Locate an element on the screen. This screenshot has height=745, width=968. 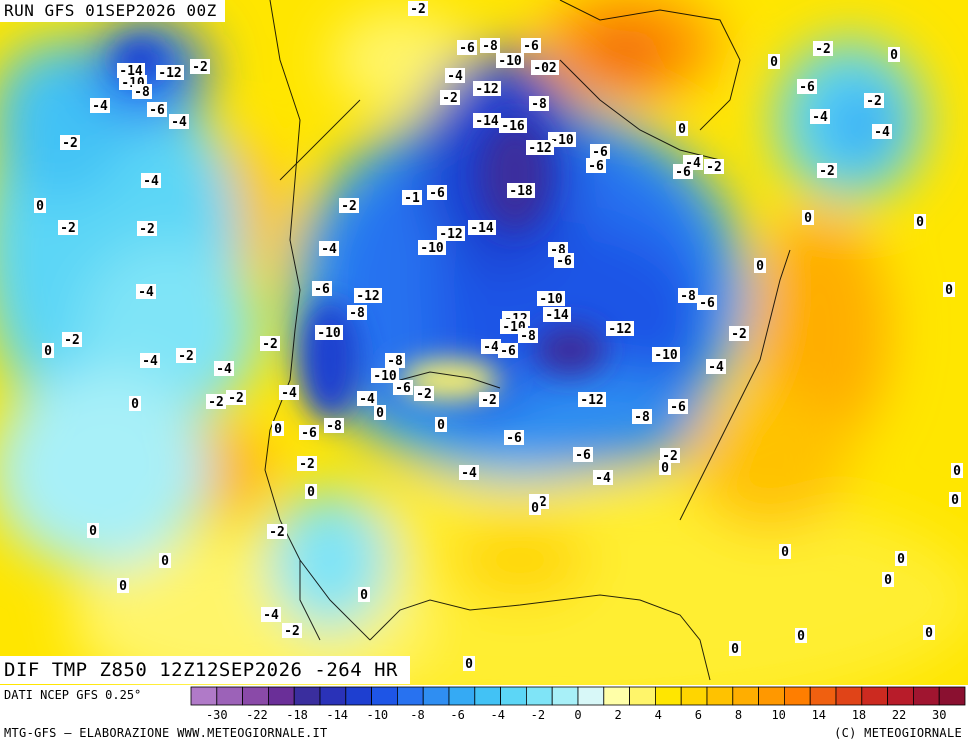
source-label: DATI NCEP GFS 0.25° is located at coordinates (73, 695).